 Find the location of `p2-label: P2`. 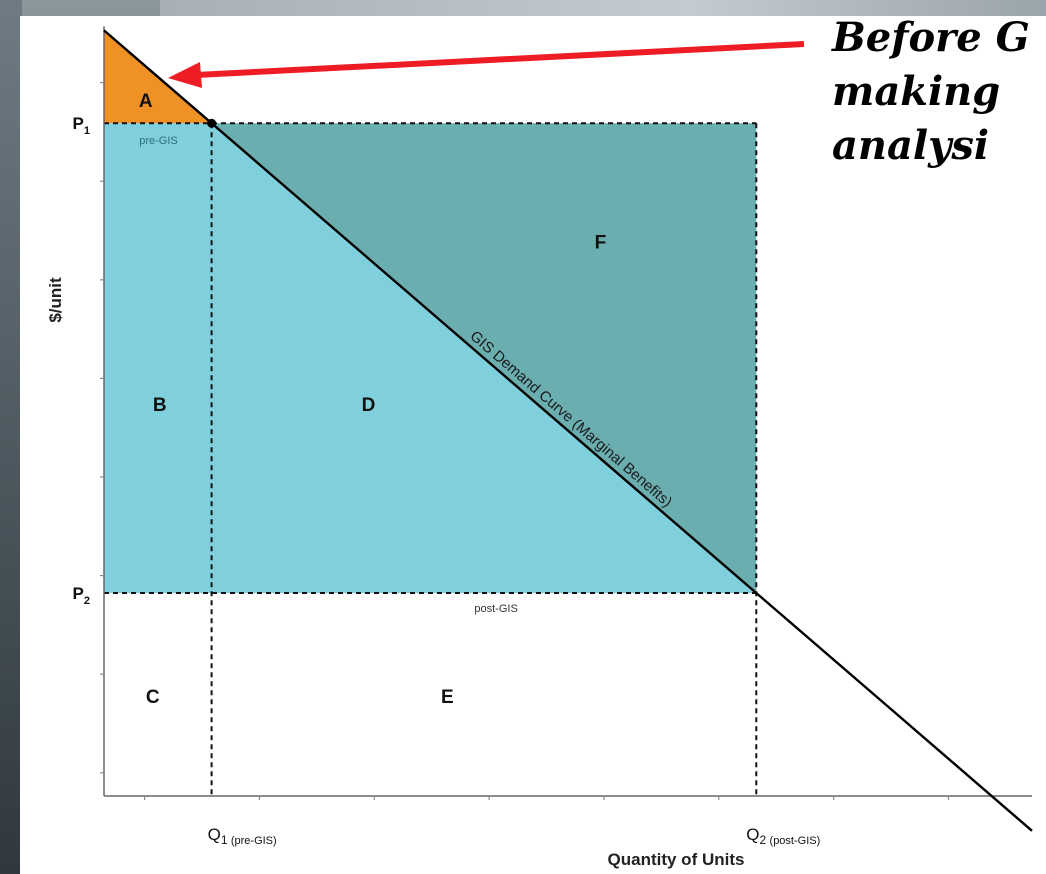

p2-label: P2 is located at coordinates (81, 595).